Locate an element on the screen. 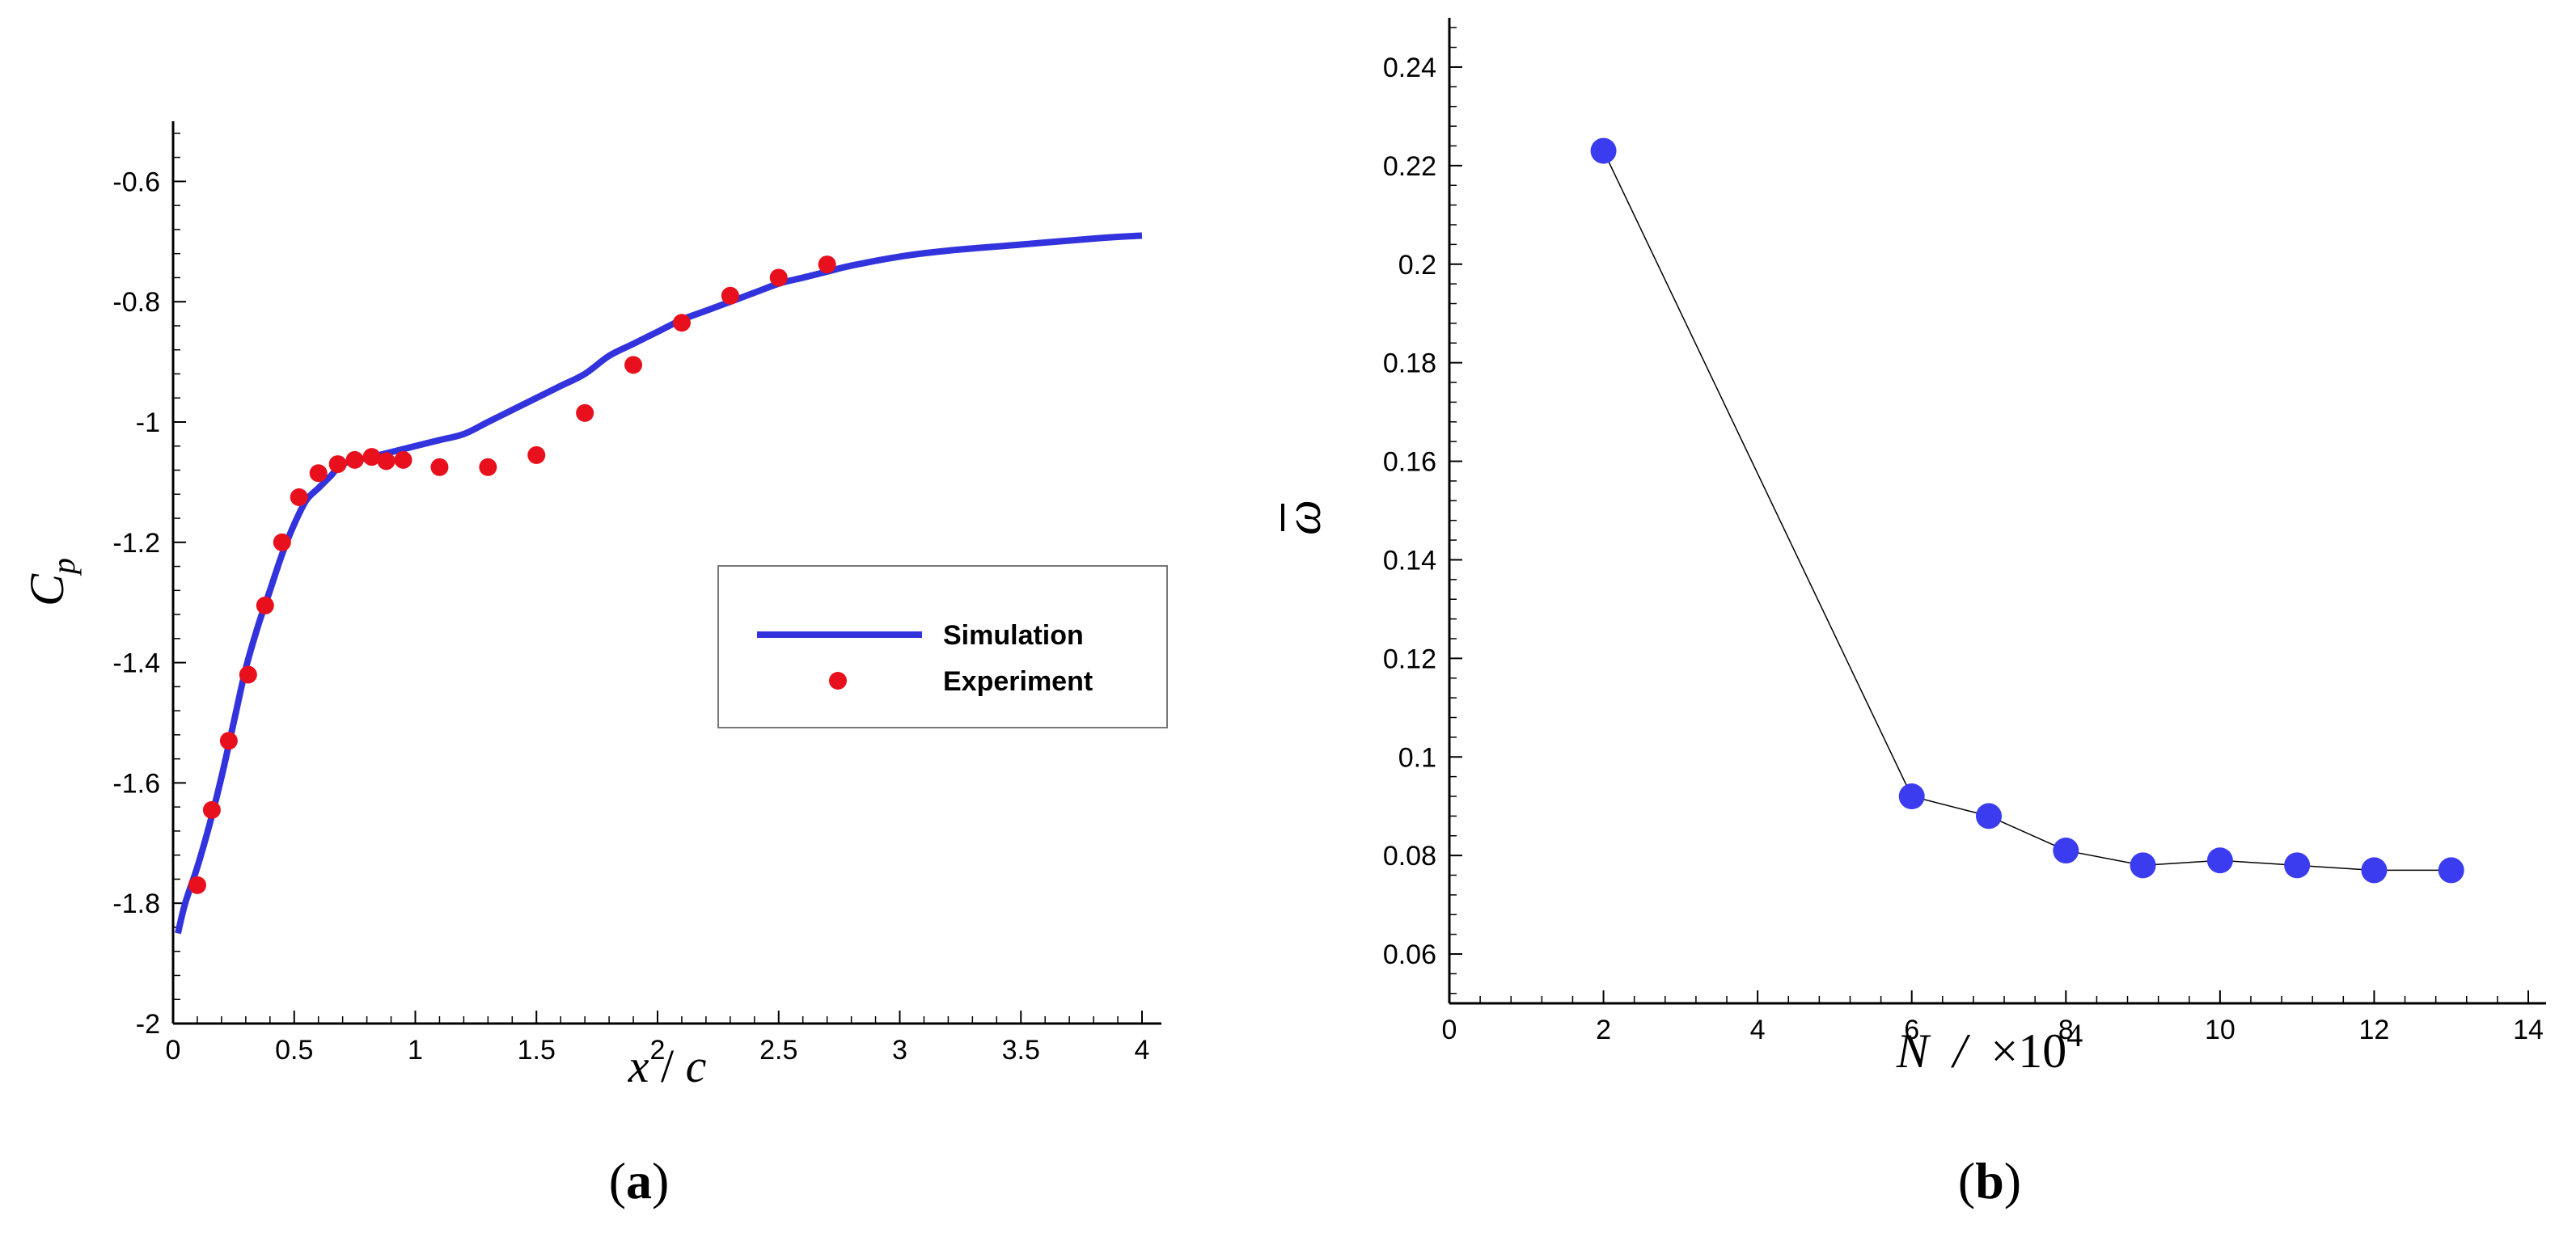 The height and width of the screenshot is (1241, 2576). x-tick-label: 0.5 is located at coordinates (294, 1050).